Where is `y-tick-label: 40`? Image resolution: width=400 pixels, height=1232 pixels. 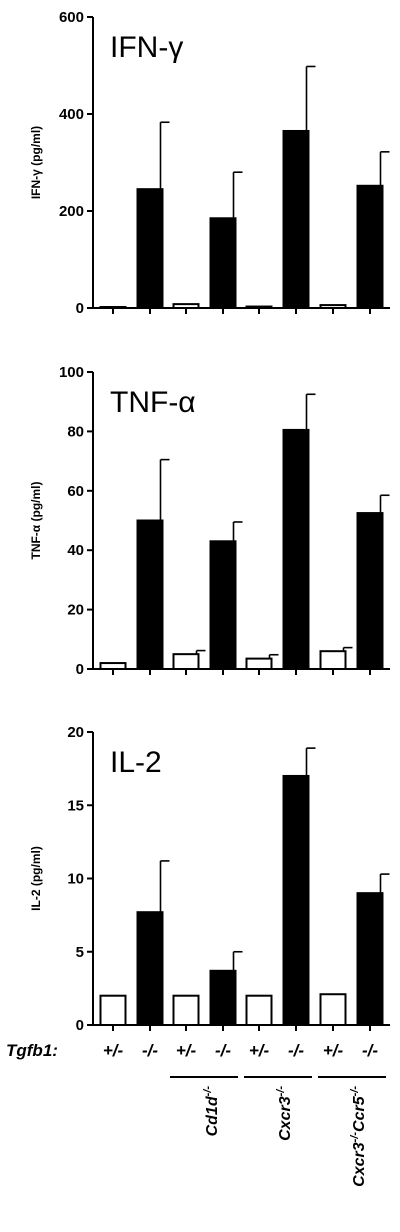
y-tick-label: 40 is located at coordinates (75, 550).